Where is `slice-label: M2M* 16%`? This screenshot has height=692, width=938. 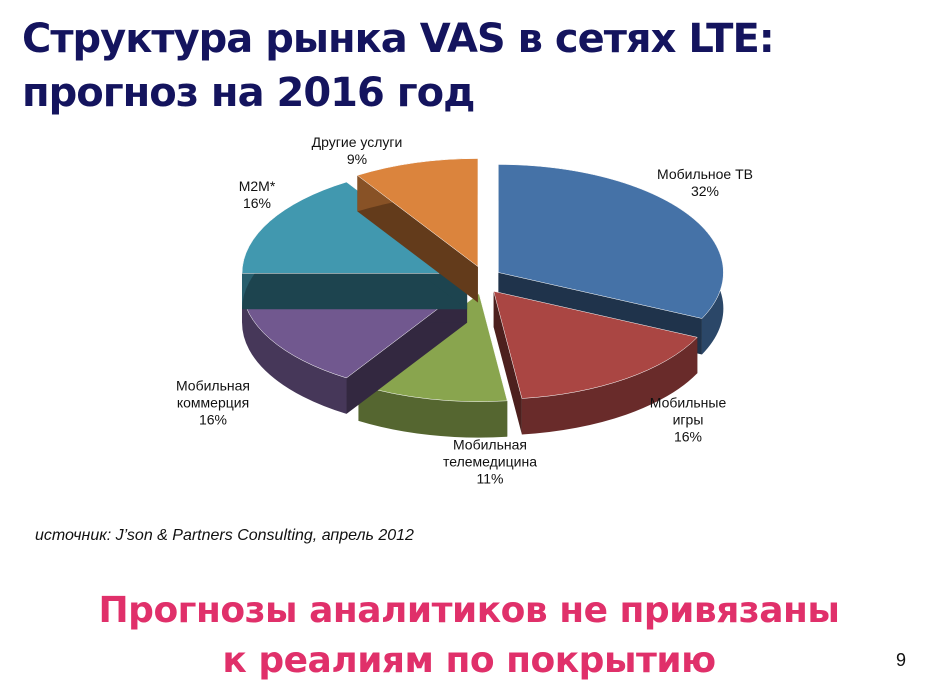 slice-label: M2M* 16% is located at coordinates (257, 195).